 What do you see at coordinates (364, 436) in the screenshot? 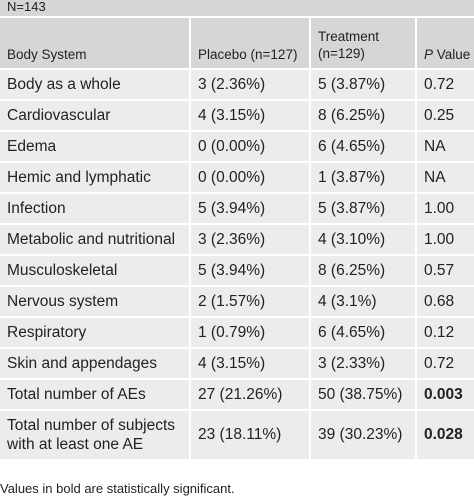
I see `cell-treatment: 39 (30.23%)` at bounding box center [364, 436].